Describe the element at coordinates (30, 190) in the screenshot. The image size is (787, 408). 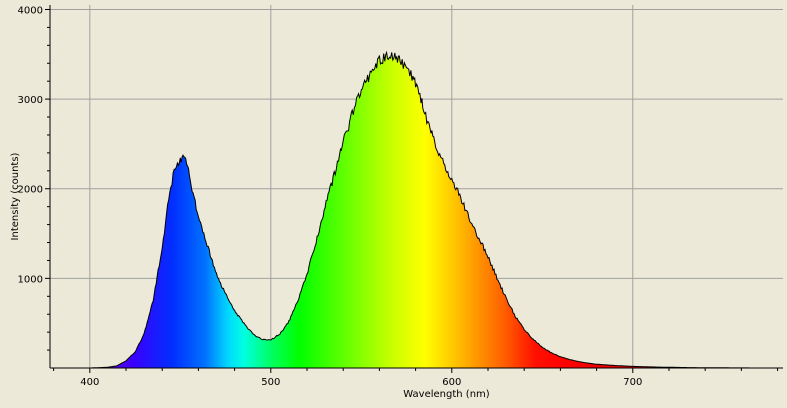
I see `y-tick-label: 2000` at that location.